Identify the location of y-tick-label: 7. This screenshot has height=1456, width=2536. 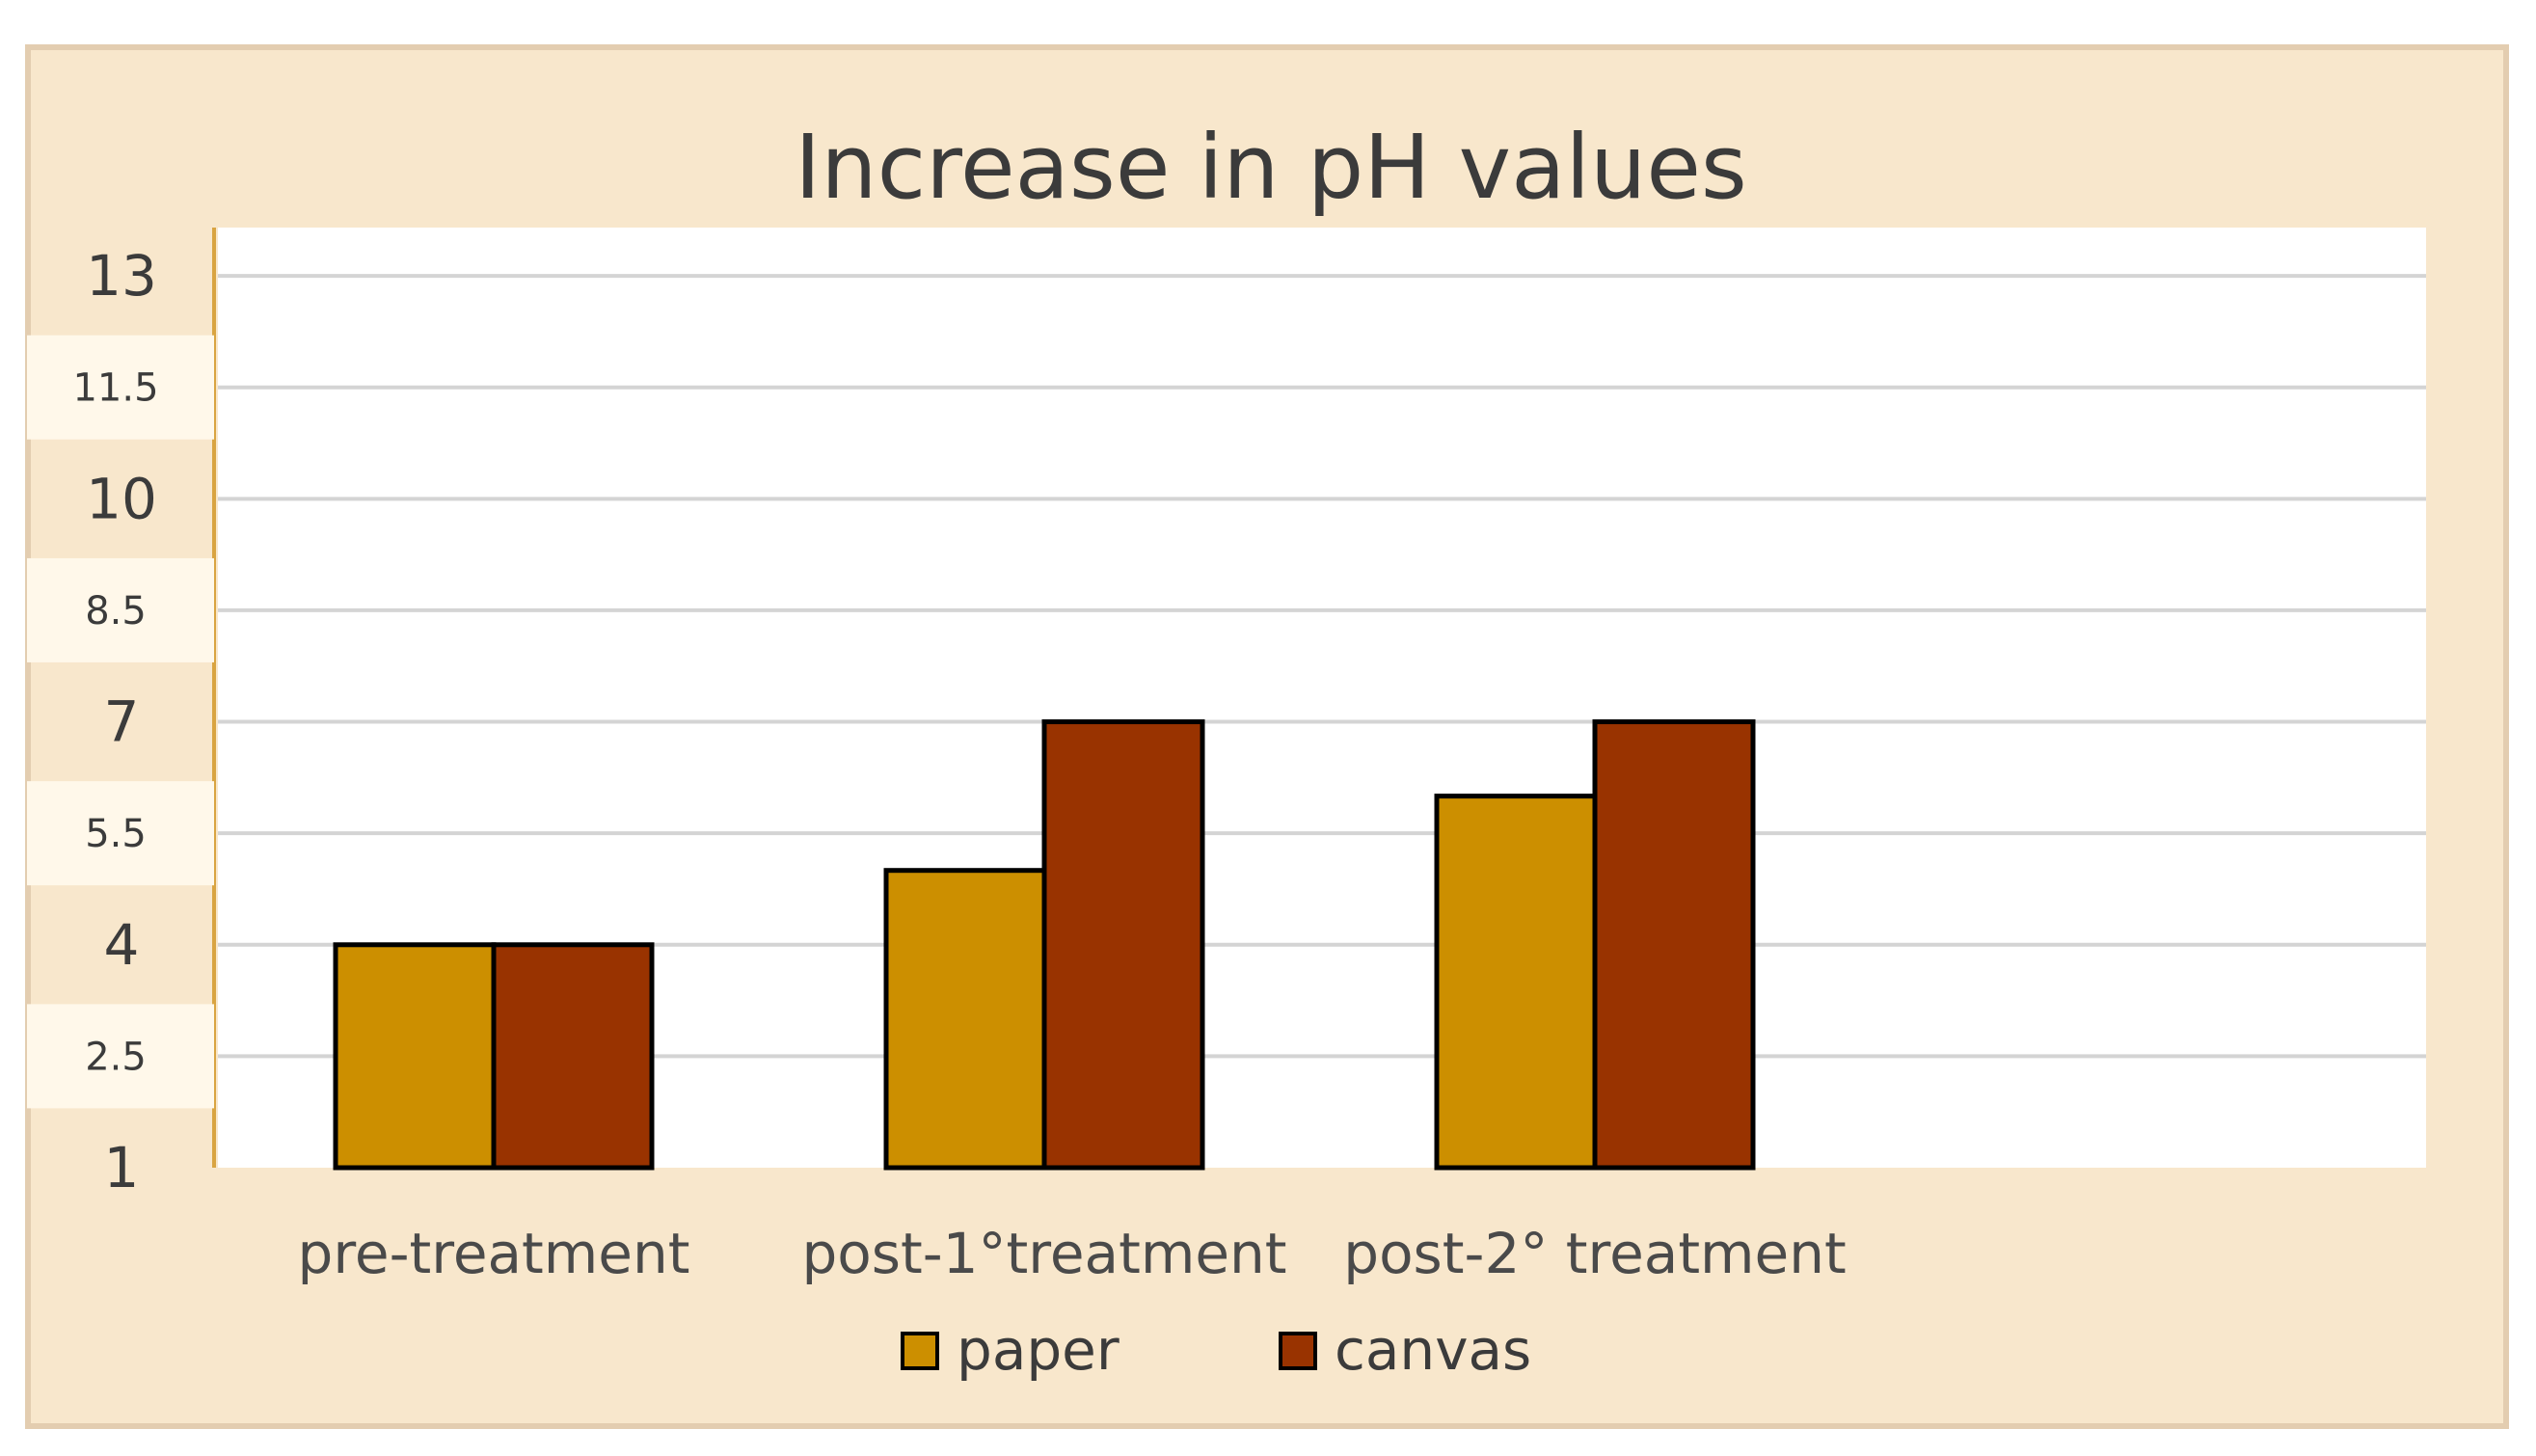
(122, 722).